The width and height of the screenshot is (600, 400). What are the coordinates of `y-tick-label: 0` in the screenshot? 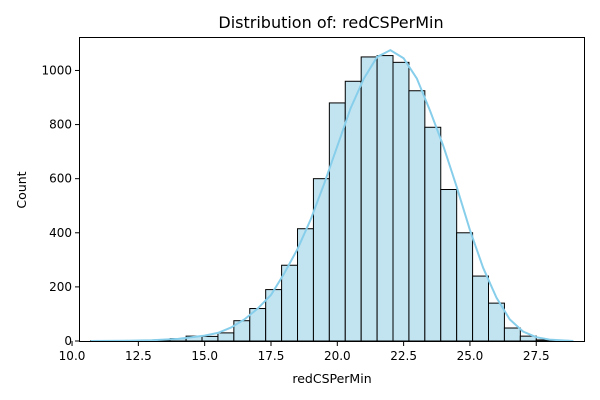 It's located at (68, 341).